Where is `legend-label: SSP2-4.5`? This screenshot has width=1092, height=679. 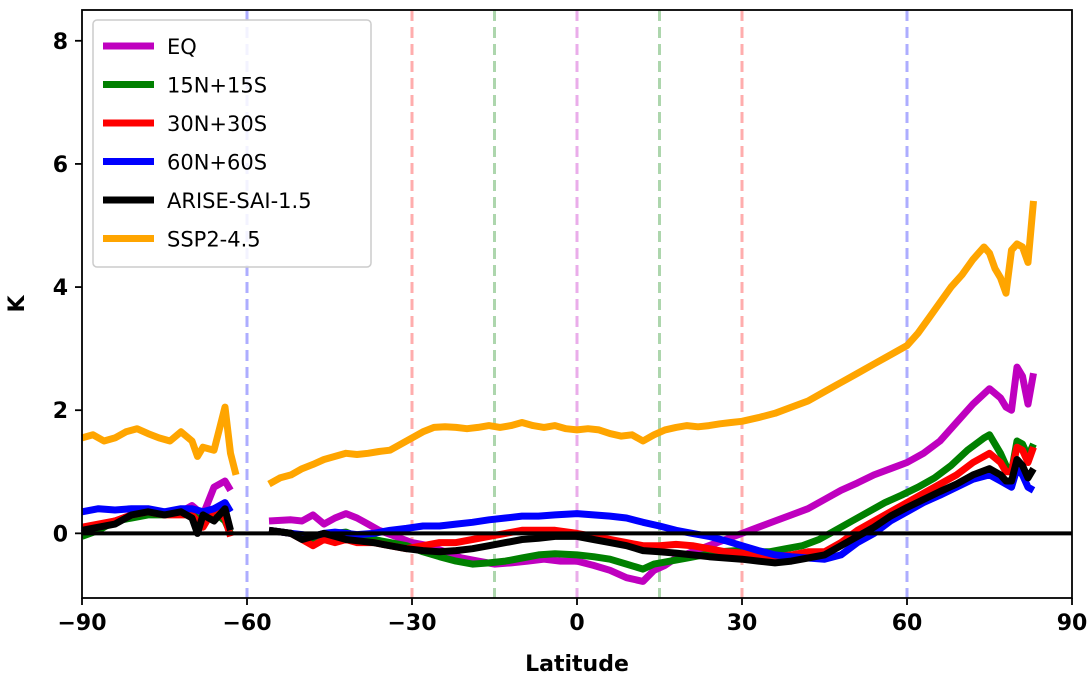
legend-label: SSP2-4.5 is located at coordinates (214, 240).